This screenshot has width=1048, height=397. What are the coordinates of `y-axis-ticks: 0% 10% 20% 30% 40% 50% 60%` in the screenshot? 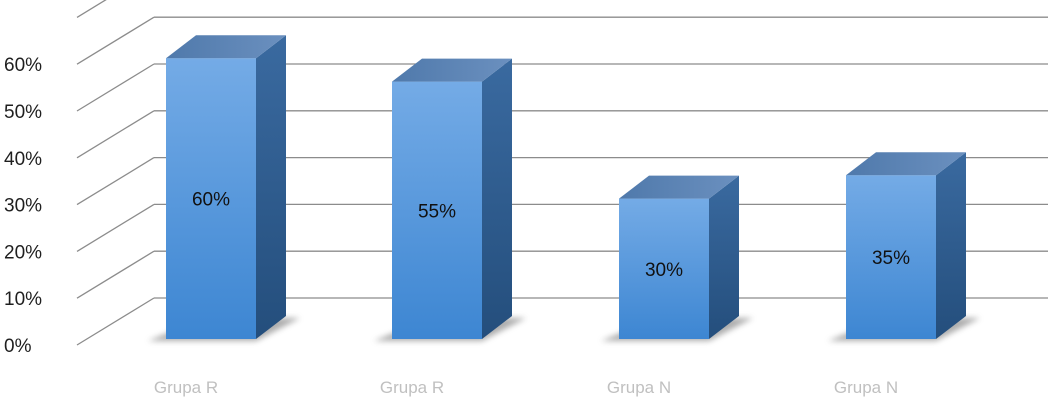 It's located at (23, 206).